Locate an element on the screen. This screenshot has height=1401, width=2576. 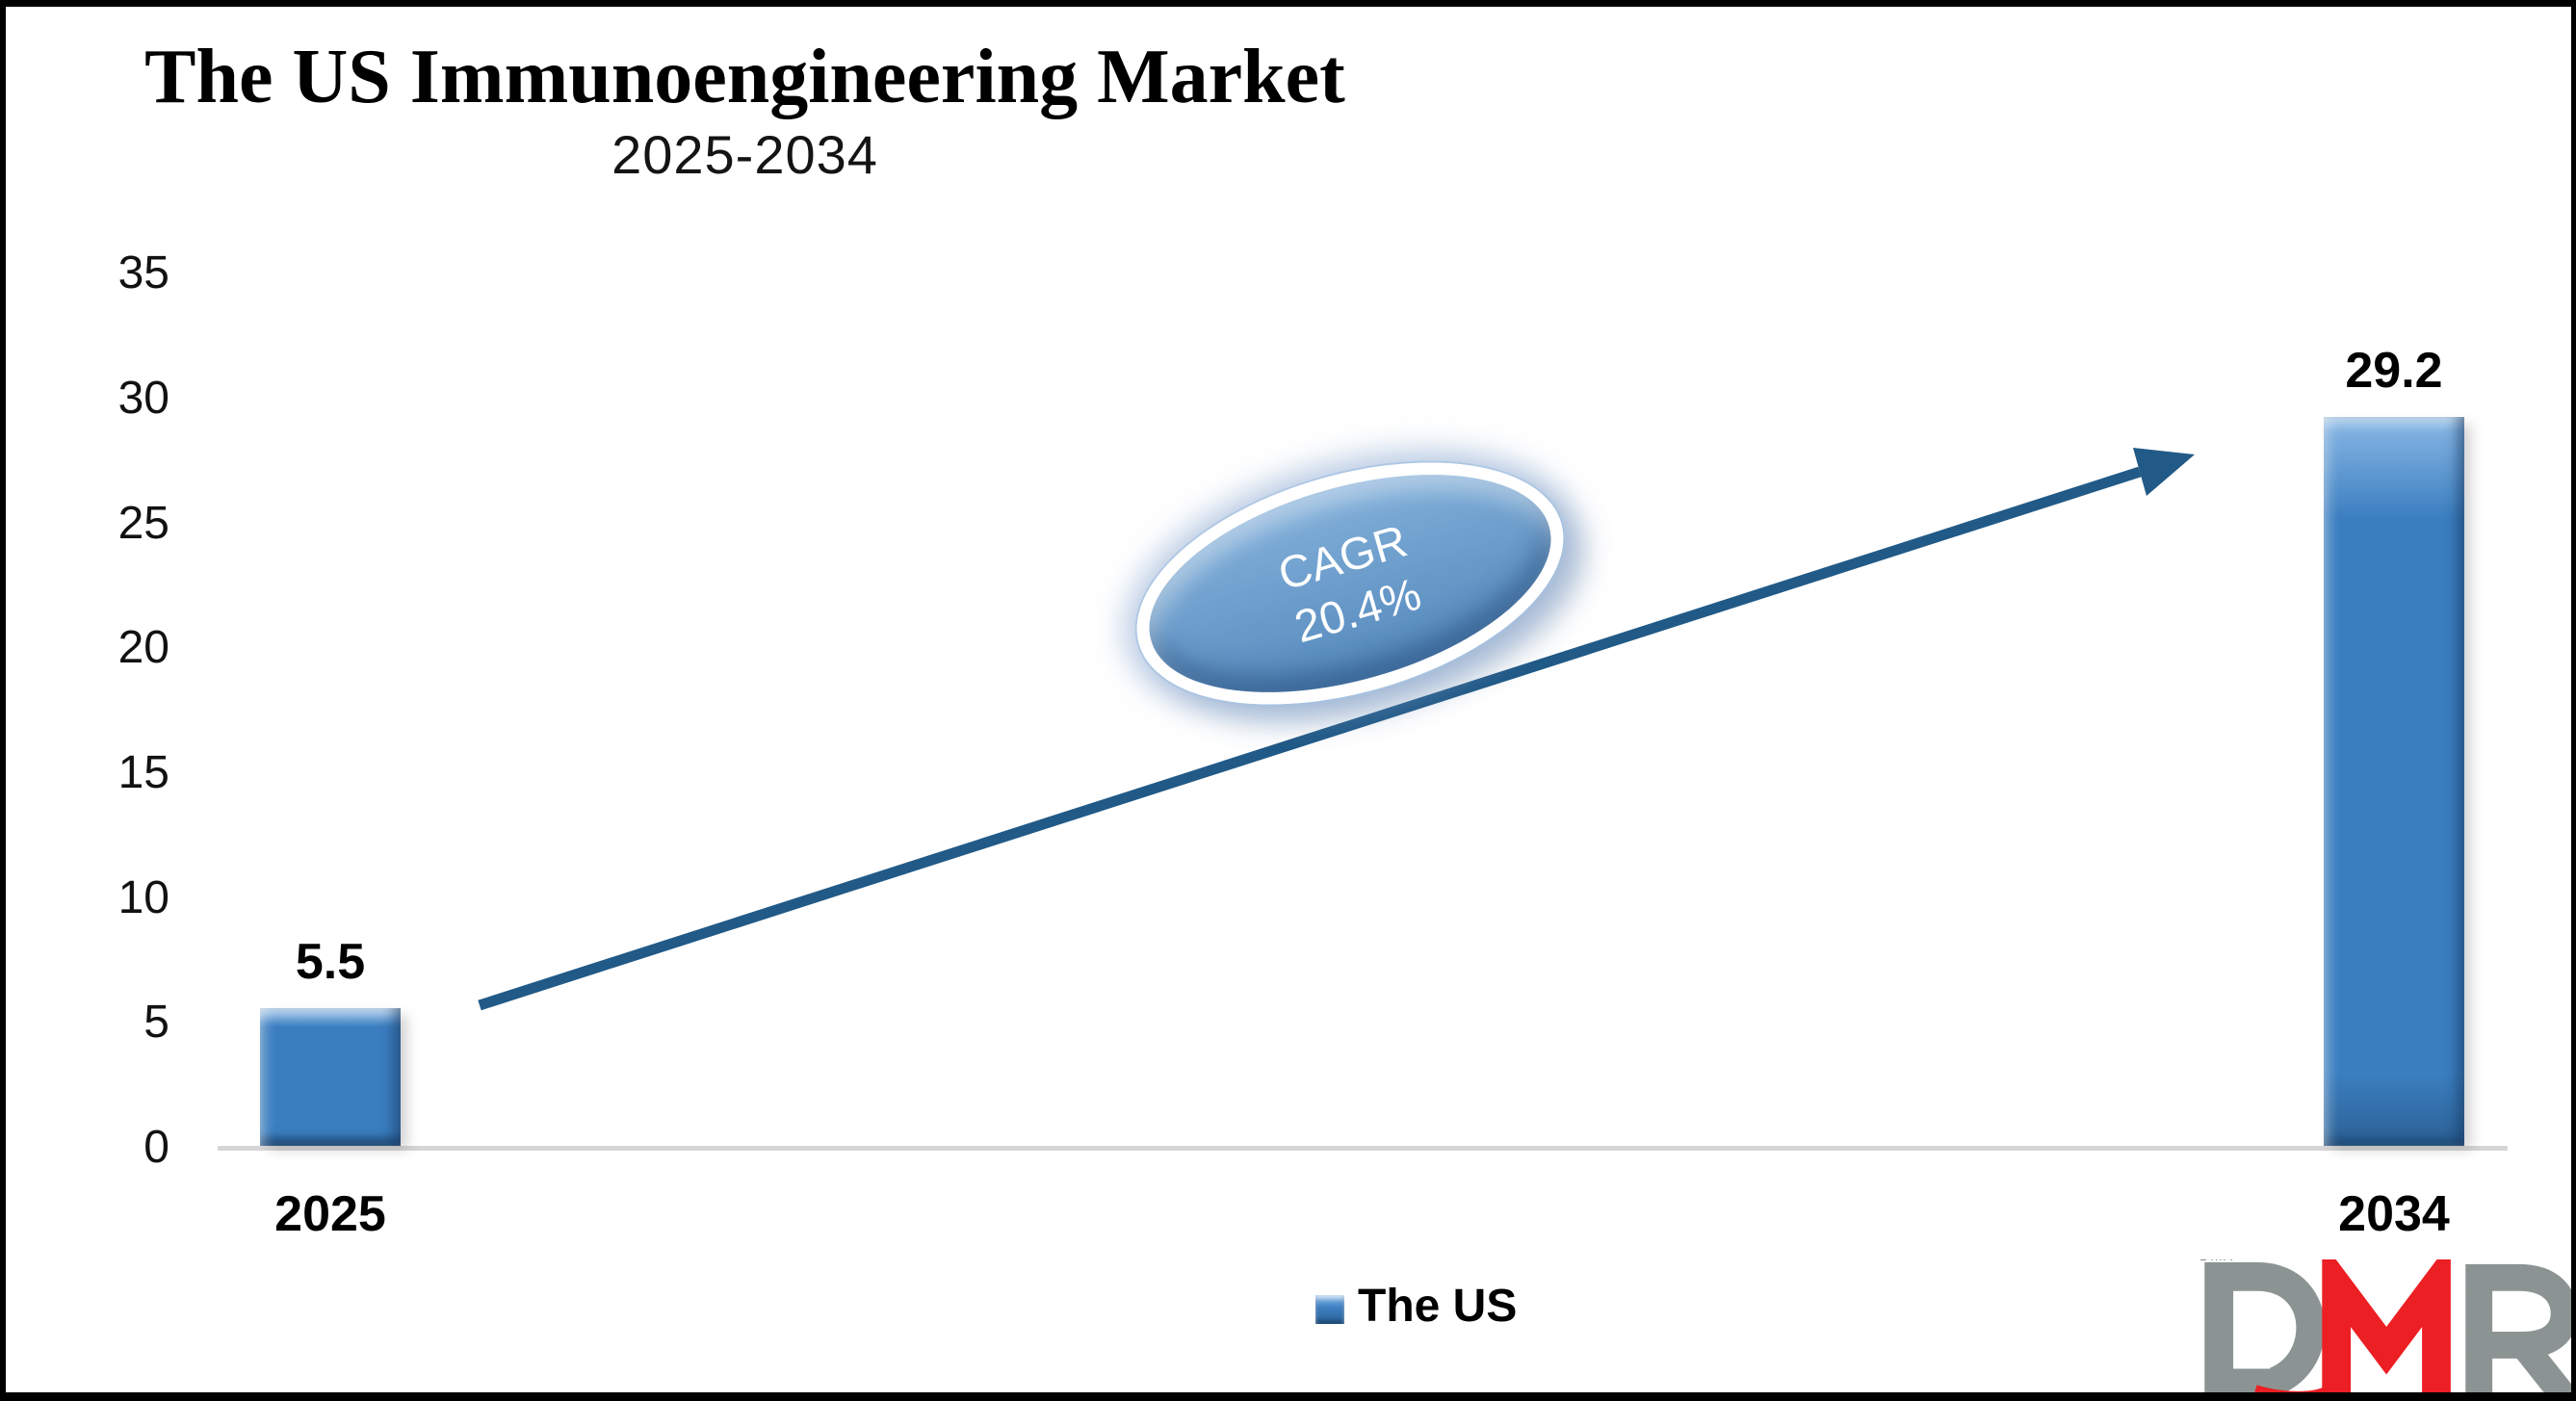
legend-marker-icon is located at coordinates (1329, 1309).